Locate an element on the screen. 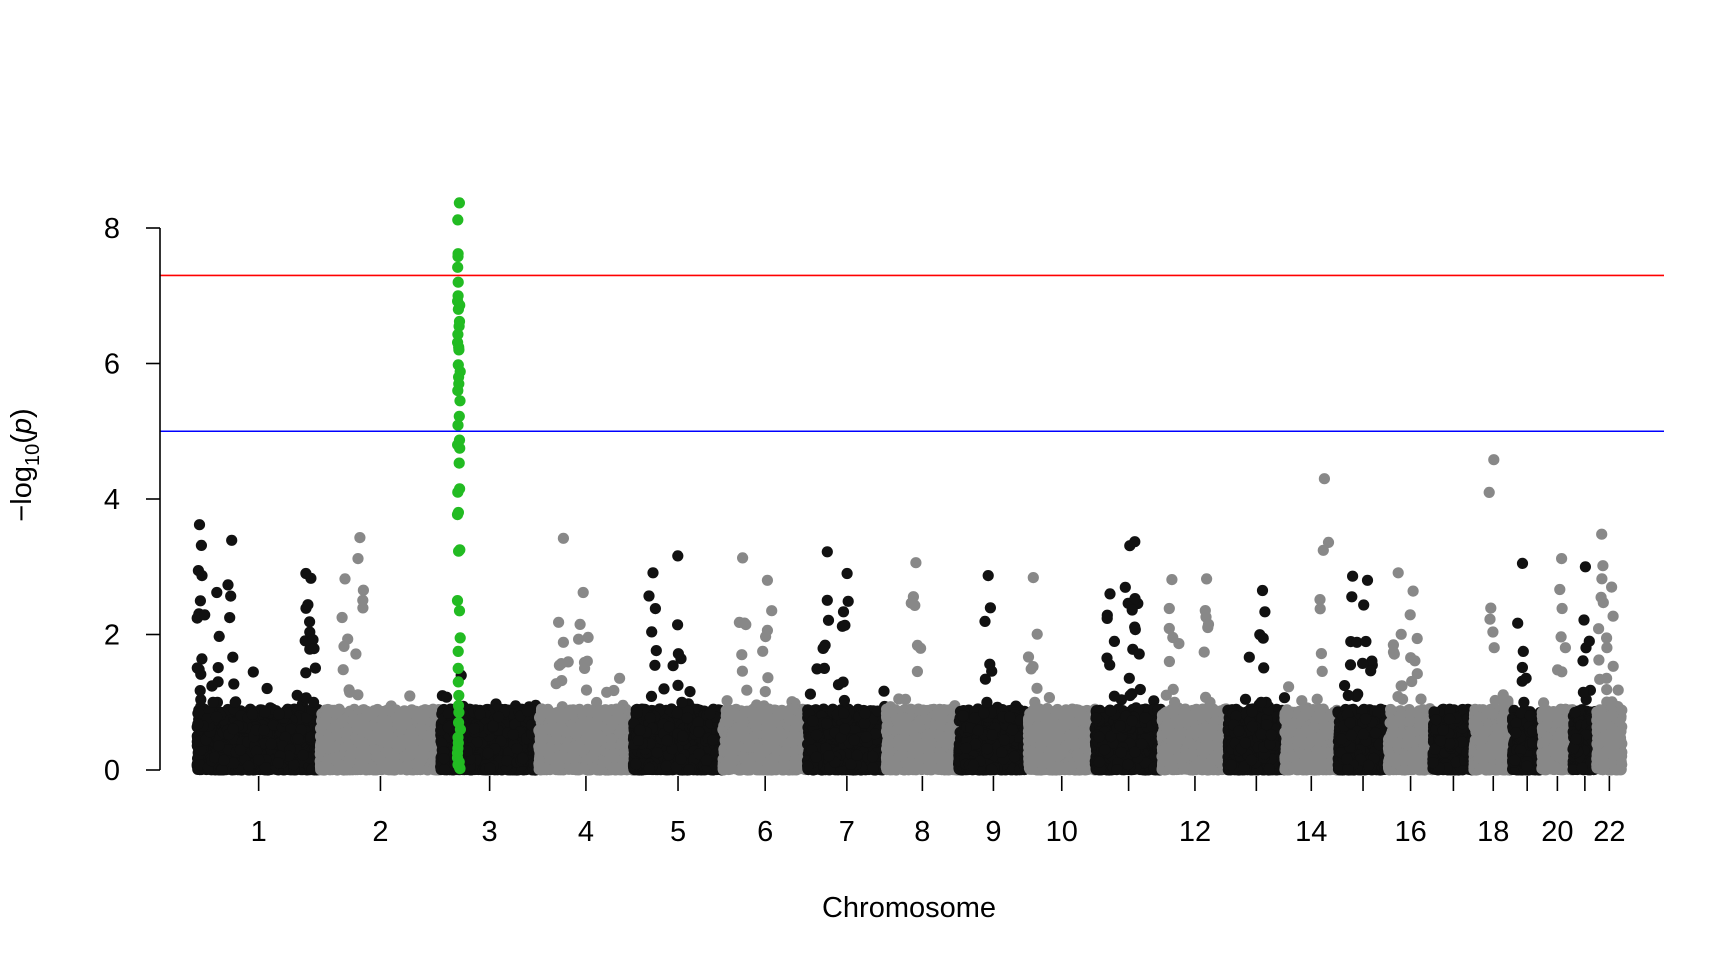 This screenshot has height=960, width=1728. chromosome-2-points is located at coordinates (380, 733).